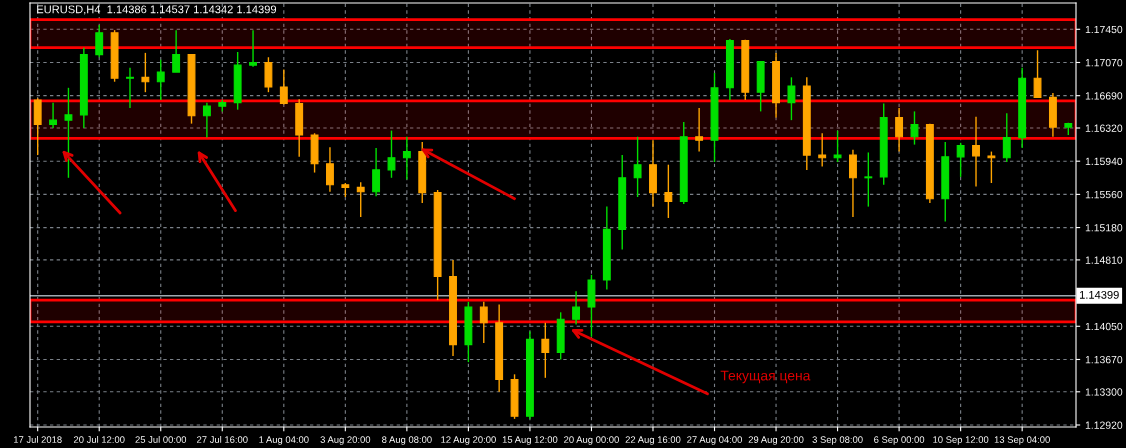 Image resolution: width=1126 pixels, height=448 pixels. I want to click on y-tick-label: 1.16320, so click(1104, 128).